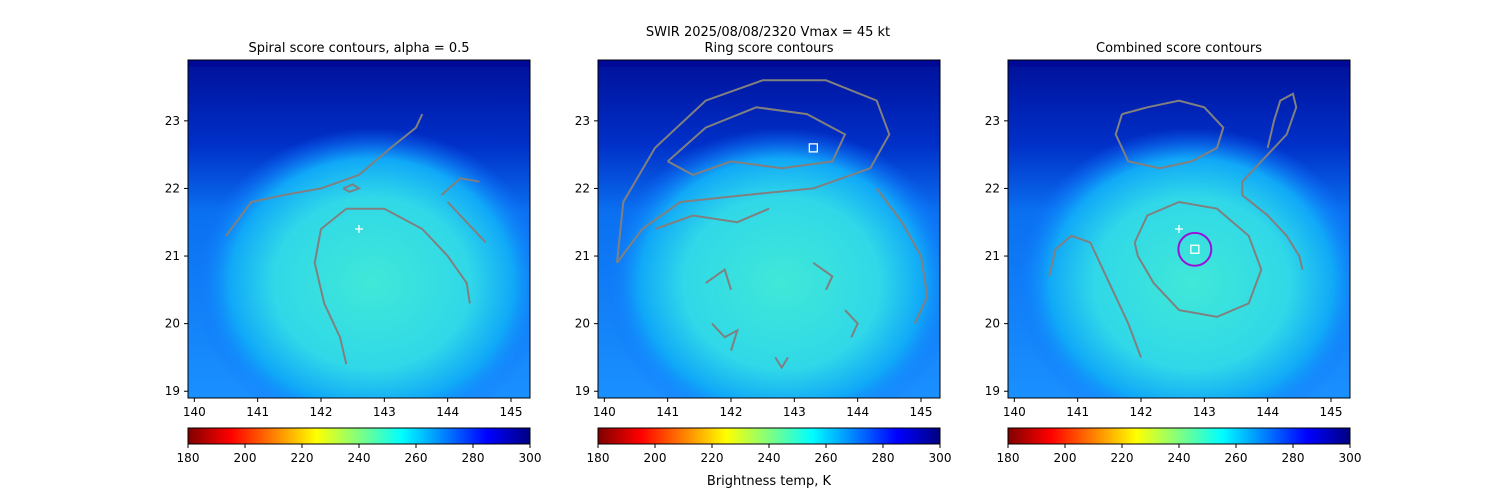 This screenshot has height=504, width=1500. What do you see at coordinates (768, 48) in the screenshot?
I see `panel-title: Ring score contours` at bounding box center [768, 48].